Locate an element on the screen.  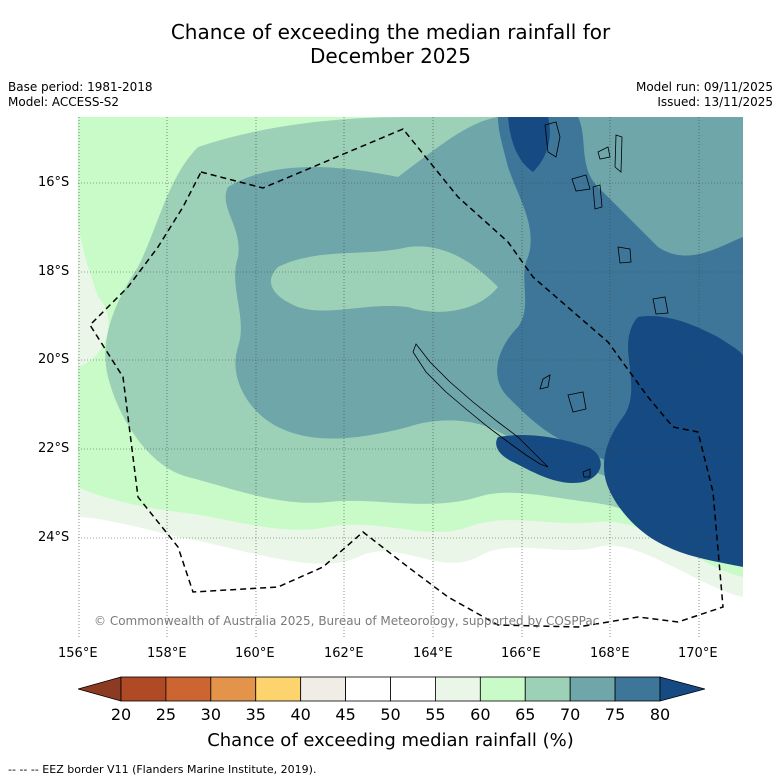
lon-label-170e: 170°E is located at coordinates (698, 653).